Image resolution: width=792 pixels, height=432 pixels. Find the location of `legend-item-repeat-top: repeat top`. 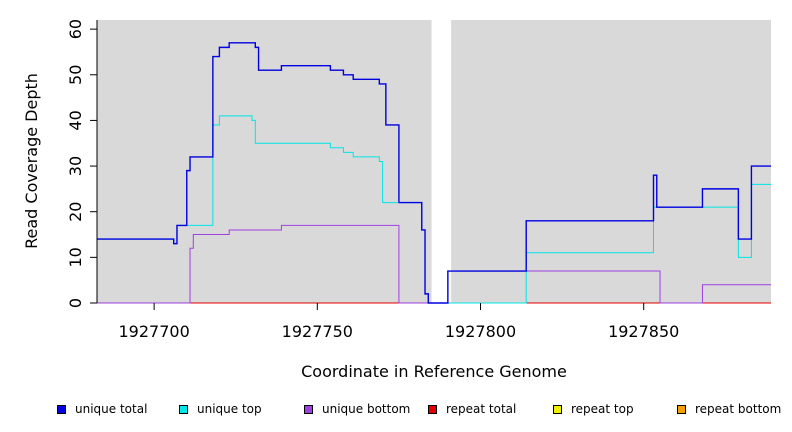

legend-item-repeat-top: repeat top is located at coordinates (593, 409).